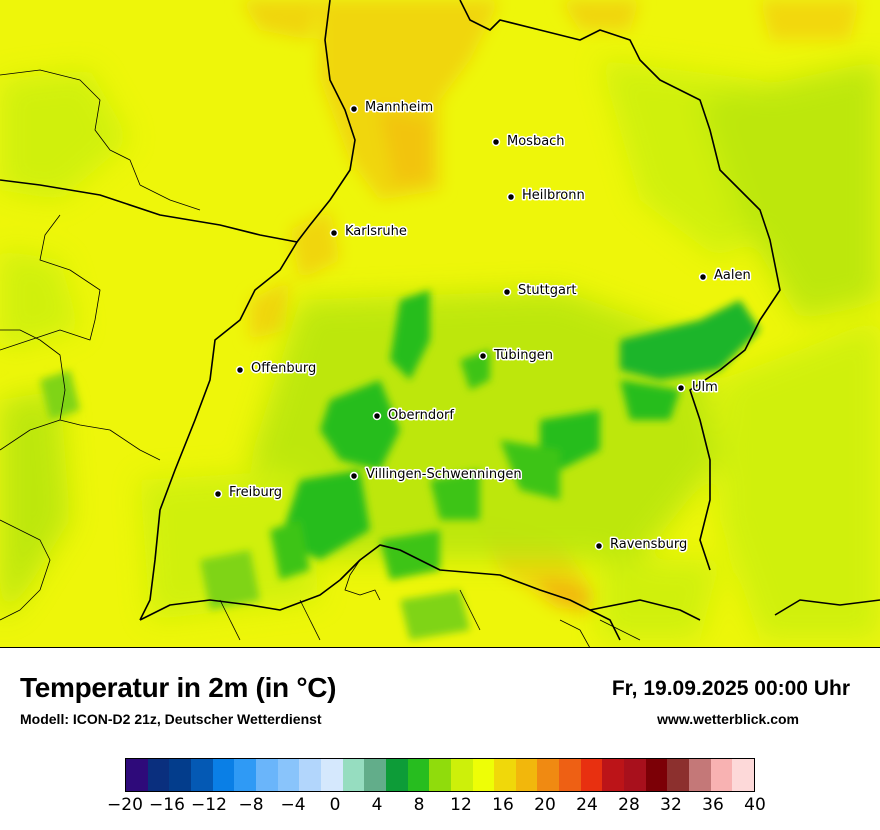 The width and height of the screenshot is (880, 830). What do you see at coordinates (671, 805) in the screenshot?
I see `legend-tick-label: 32` at bounding box center [671, 805].